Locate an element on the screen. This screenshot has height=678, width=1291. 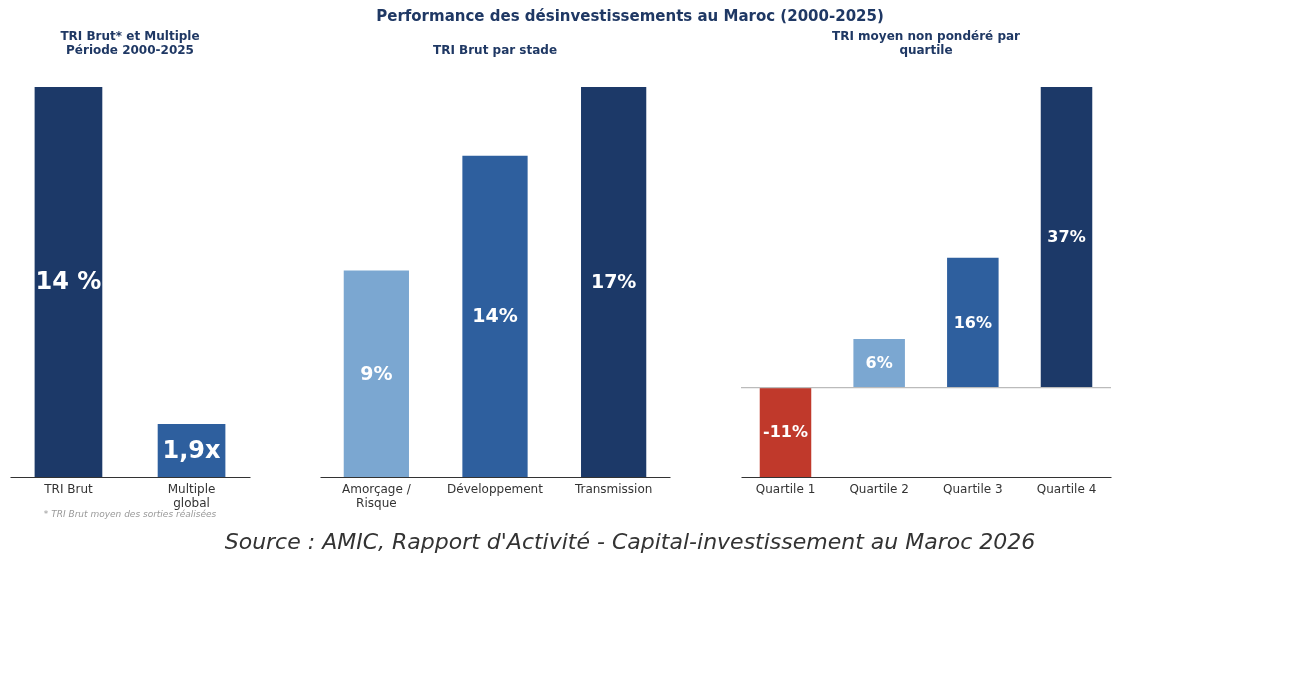
data-label: 16% is located at coordinates (972, 322).